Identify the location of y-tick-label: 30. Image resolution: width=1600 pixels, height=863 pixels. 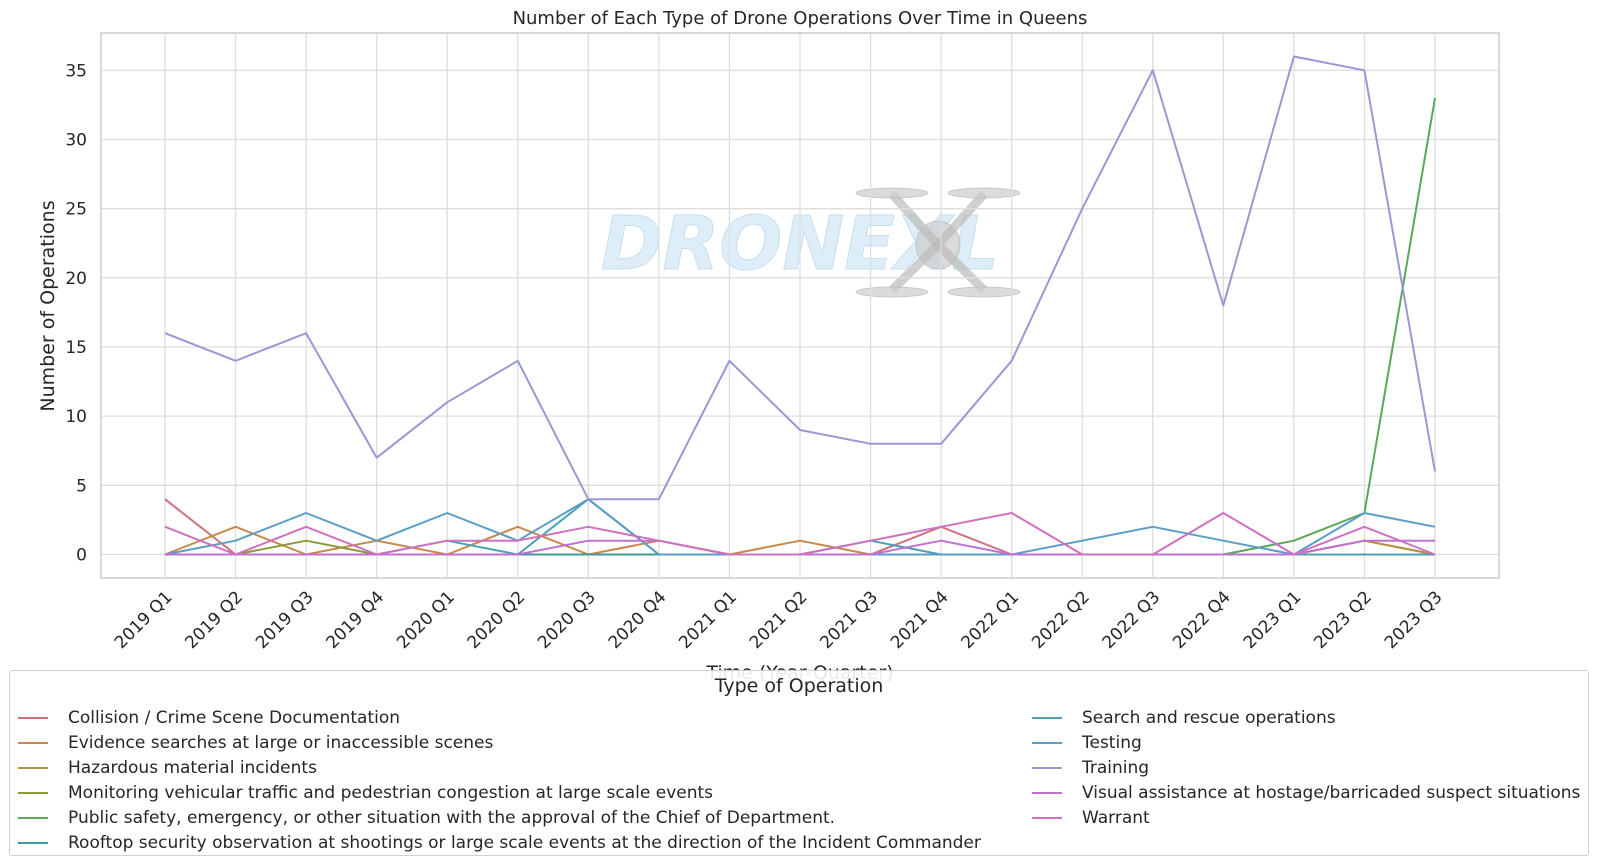
(76, 141).